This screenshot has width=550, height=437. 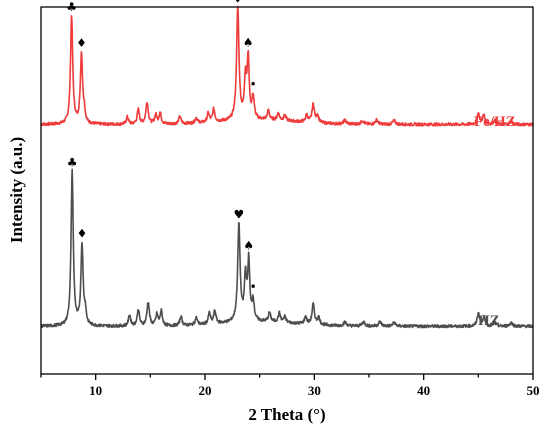 What do you see at coordinates (16, 190) in the screenshot?
I see `y-axis-label: Intensity (a.u.)` at bounding box center [16, 190].